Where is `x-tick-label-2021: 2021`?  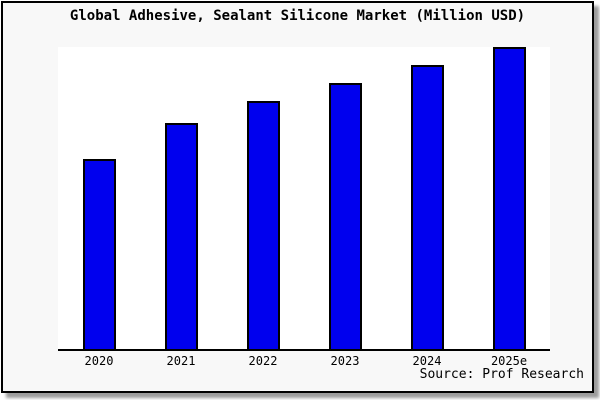
x-tick-label-2021: 2021 is located at coordinates (181, 361).